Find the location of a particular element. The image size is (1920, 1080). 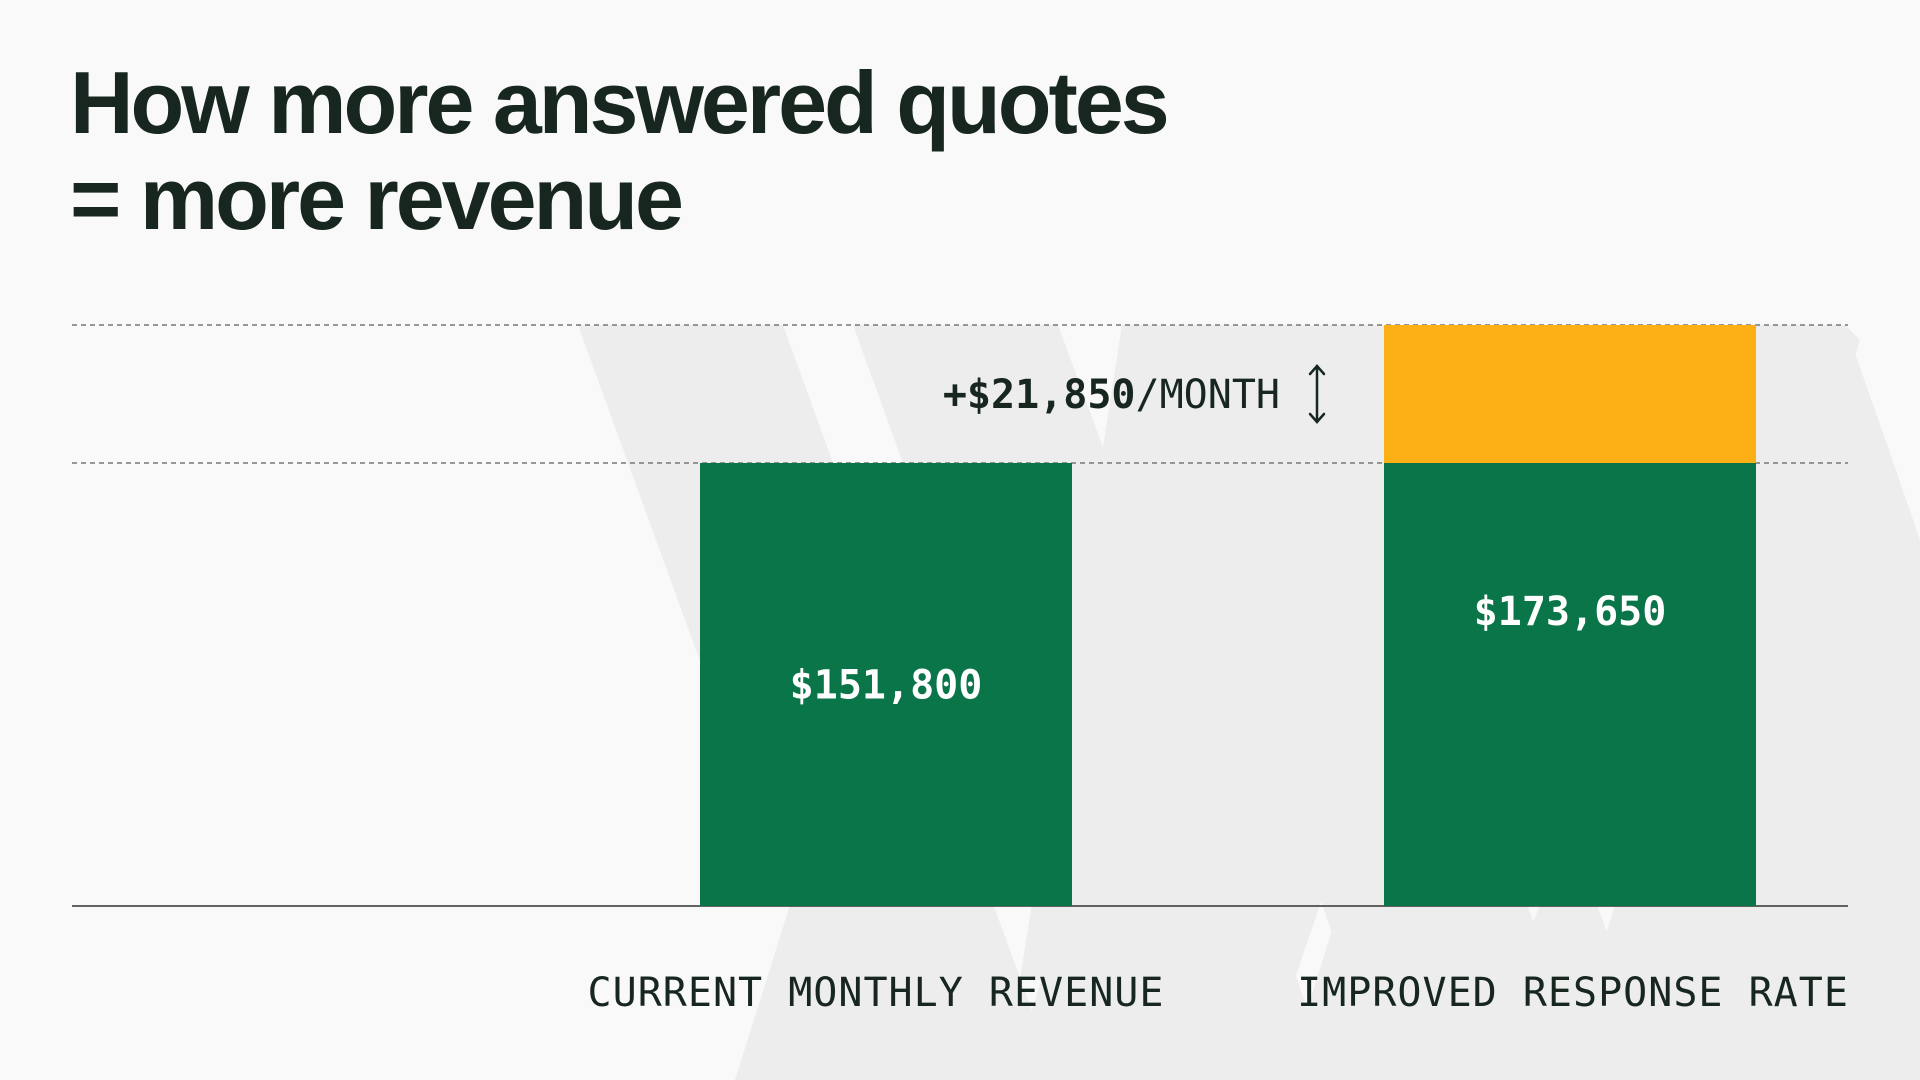

page-title: How more answered quotes = more revenue is located at coordinates (620, 150).